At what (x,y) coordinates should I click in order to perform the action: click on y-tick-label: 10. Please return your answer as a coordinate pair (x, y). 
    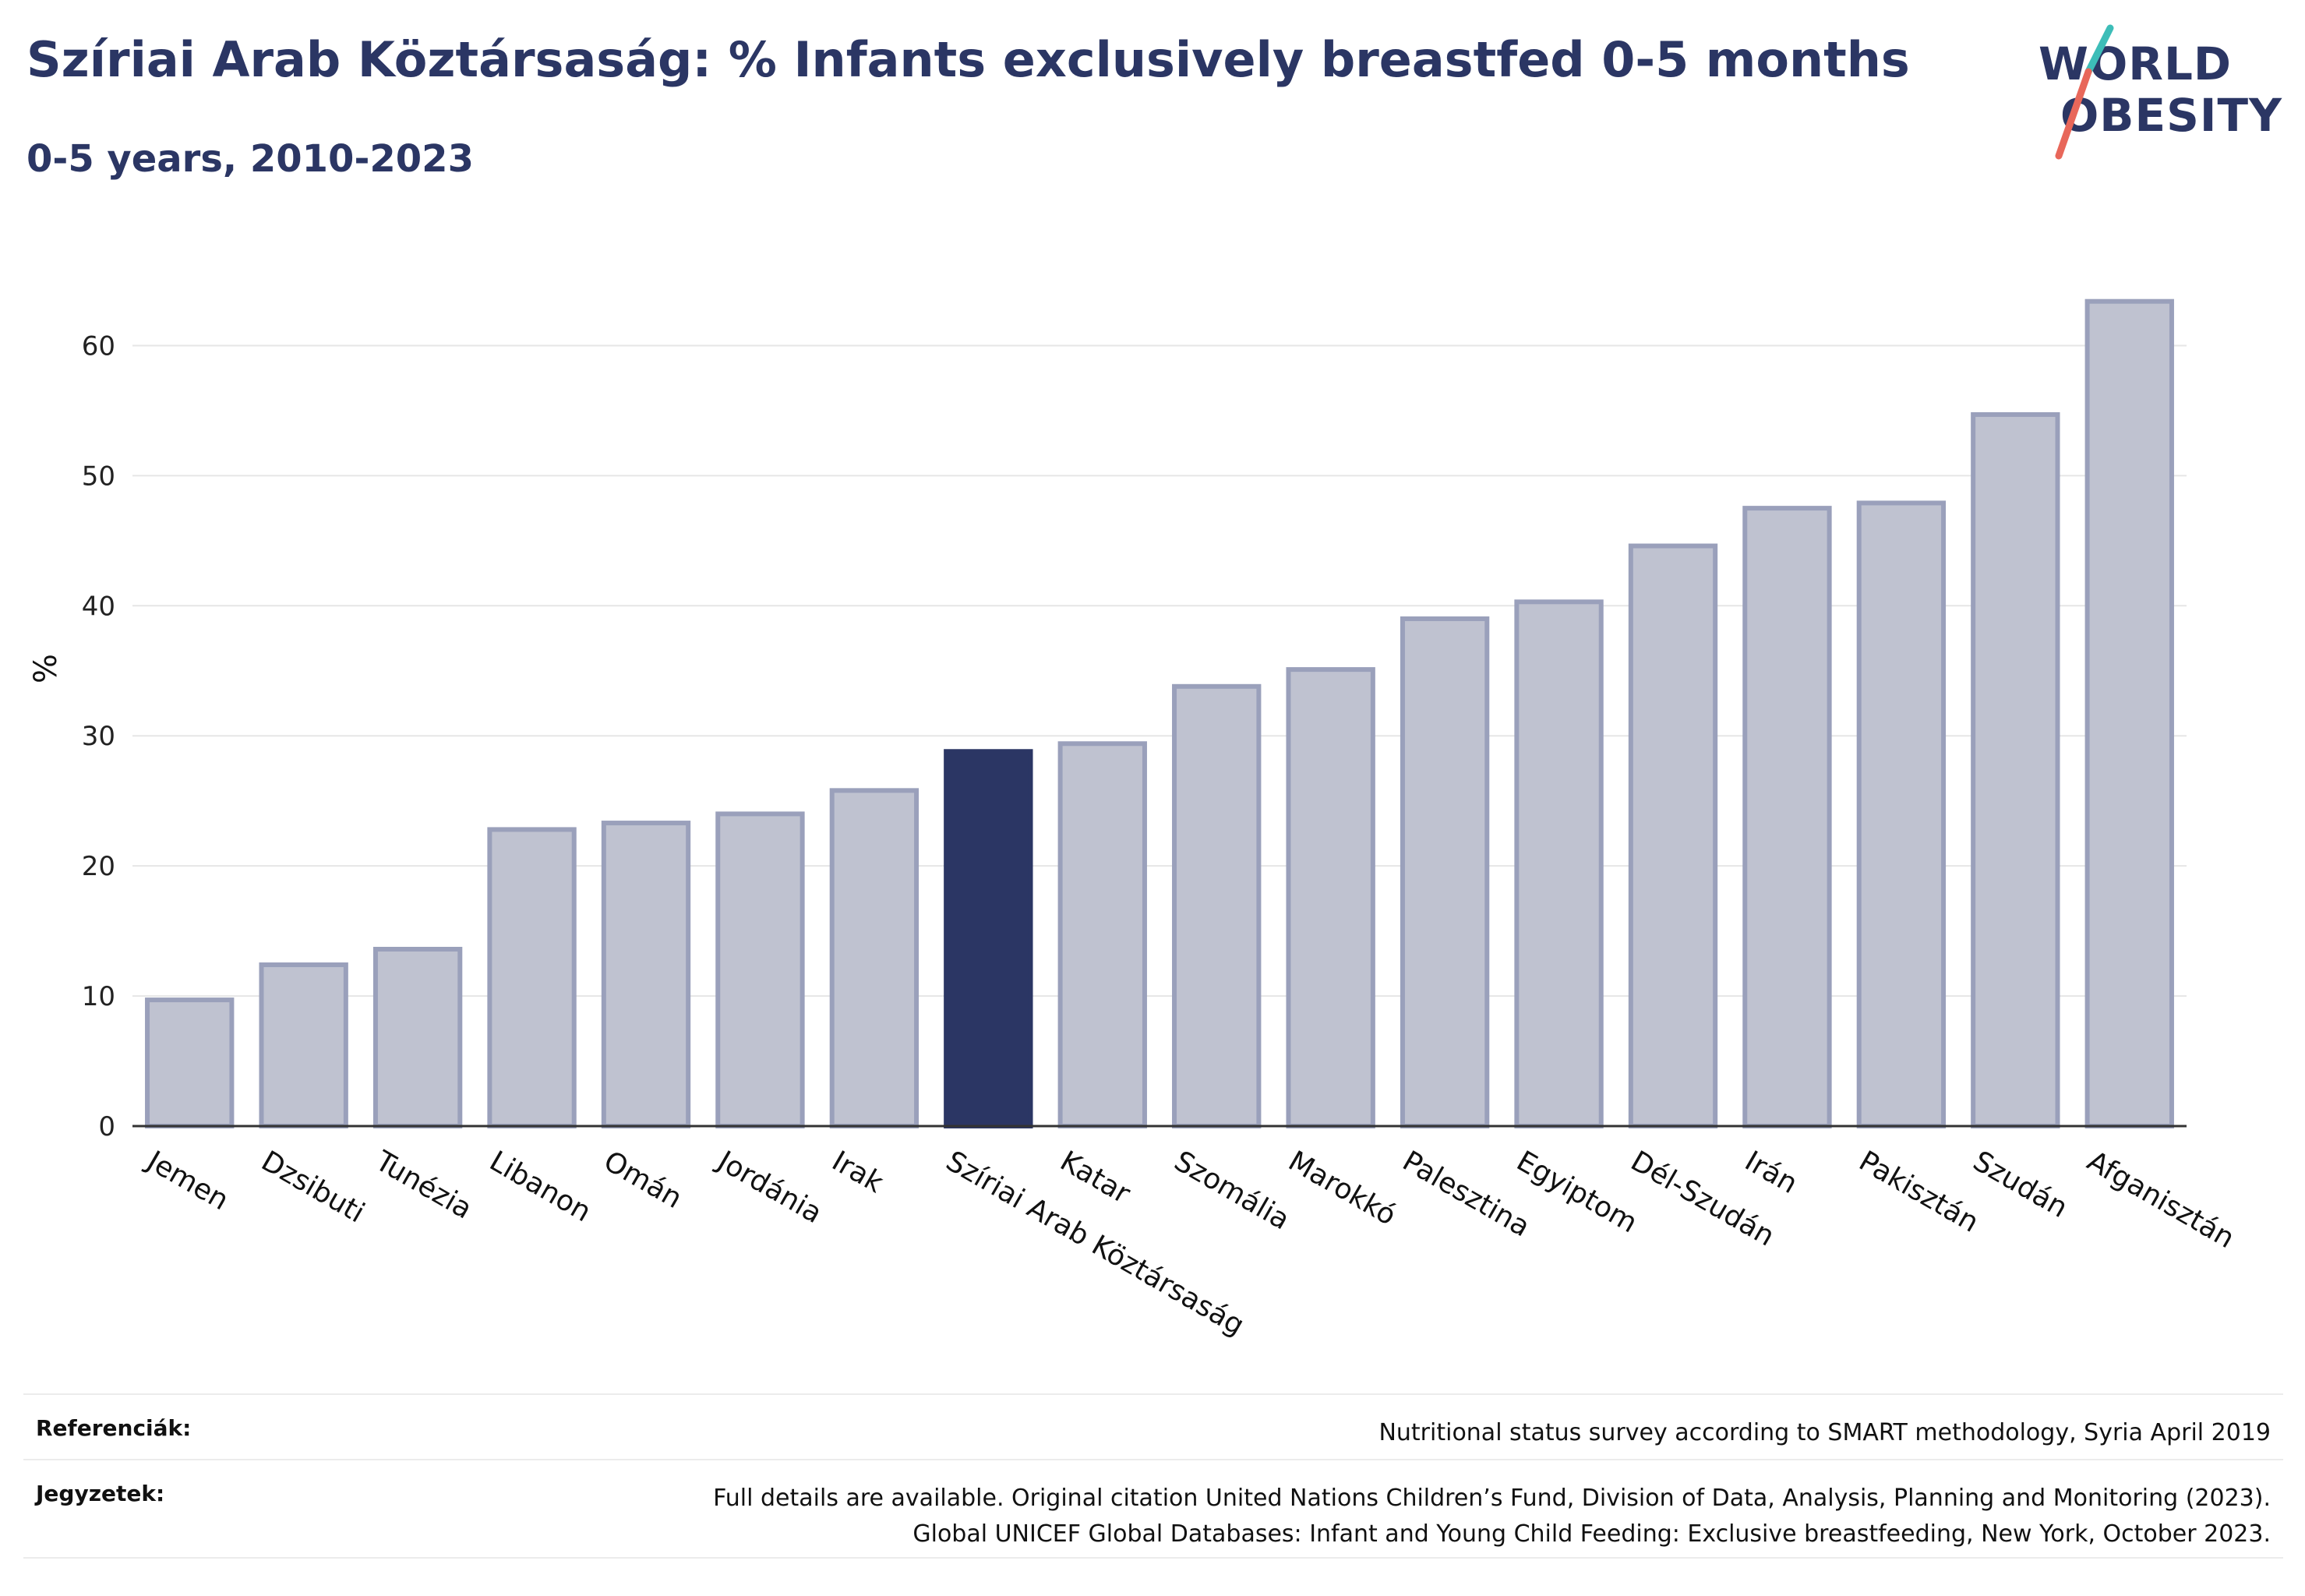
    Looking at the image, I should click on (98, 996).